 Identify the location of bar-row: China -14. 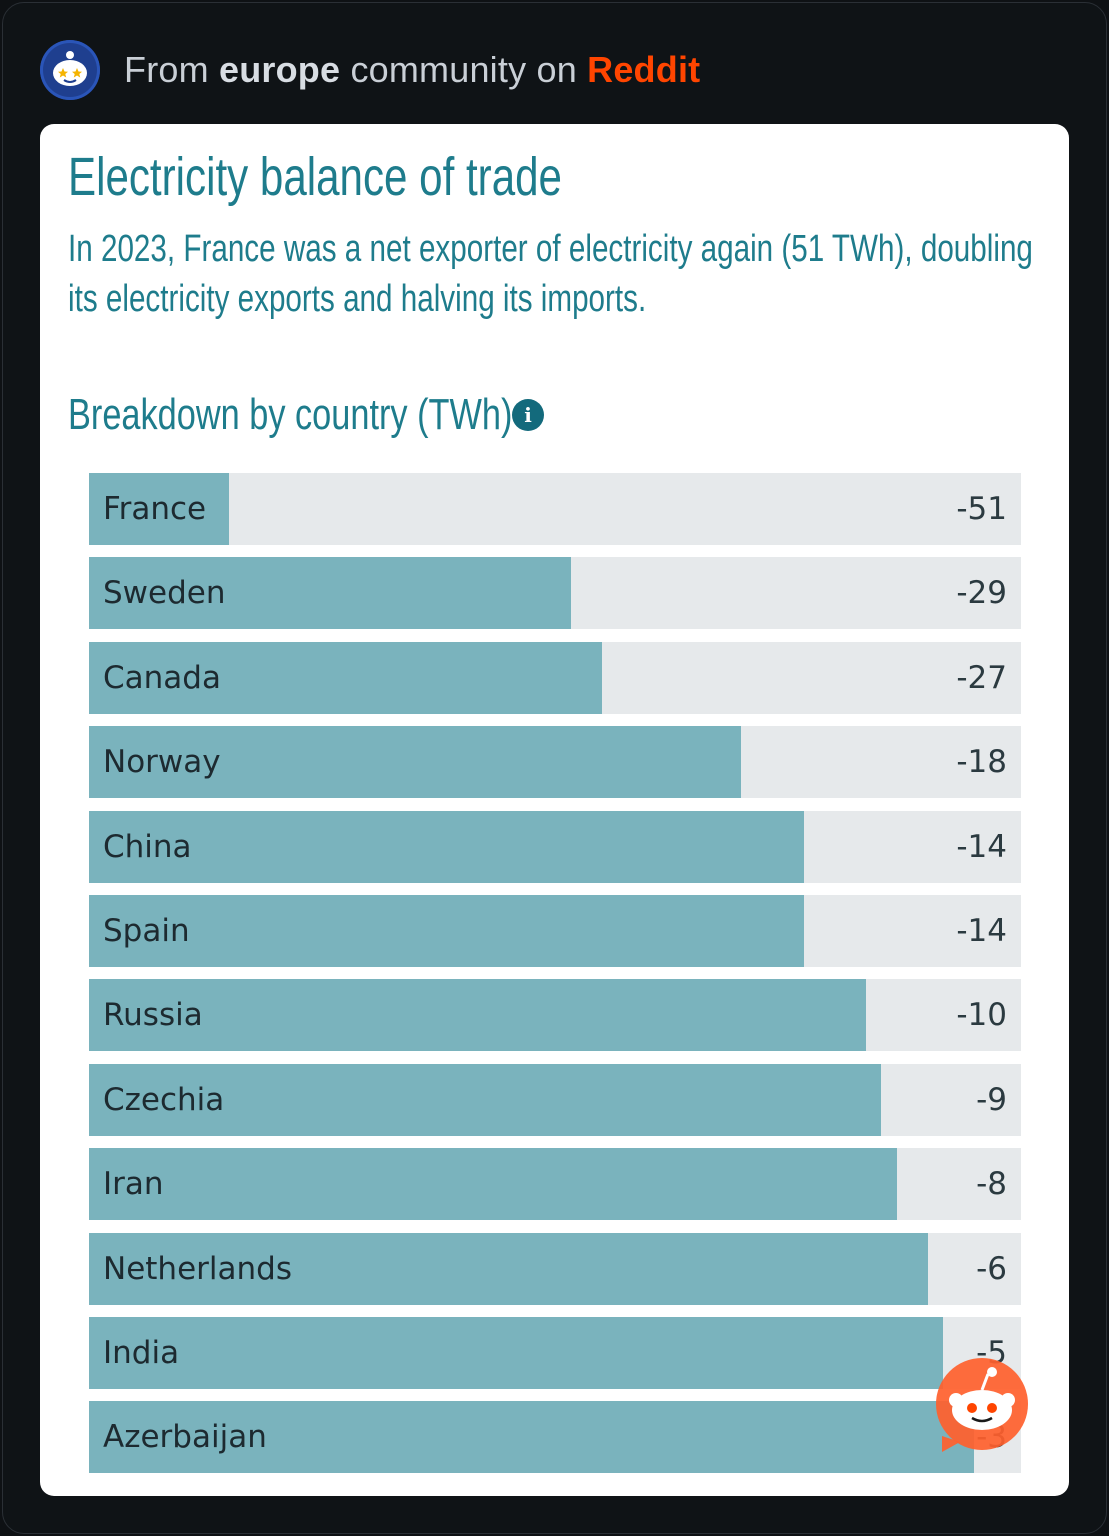
(555, 846).